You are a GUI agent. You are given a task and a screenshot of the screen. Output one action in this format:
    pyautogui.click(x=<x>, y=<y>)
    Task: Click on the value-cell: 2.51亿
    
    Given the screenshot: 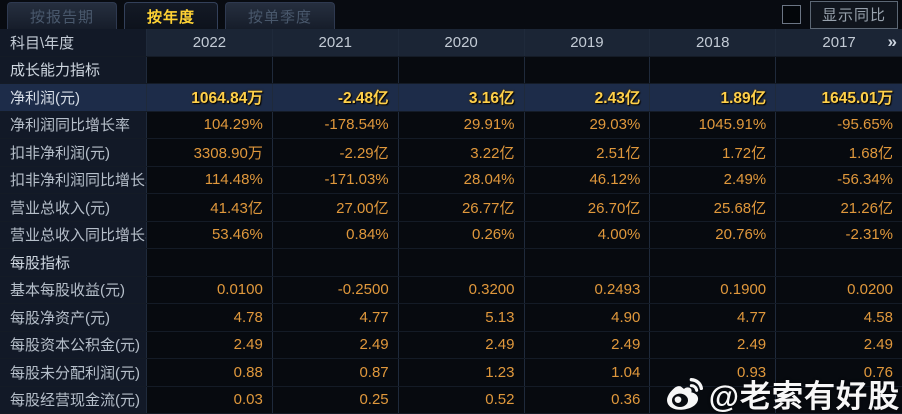 What is the action you would take?
    pyautogui.click(x=588, y=152)
    